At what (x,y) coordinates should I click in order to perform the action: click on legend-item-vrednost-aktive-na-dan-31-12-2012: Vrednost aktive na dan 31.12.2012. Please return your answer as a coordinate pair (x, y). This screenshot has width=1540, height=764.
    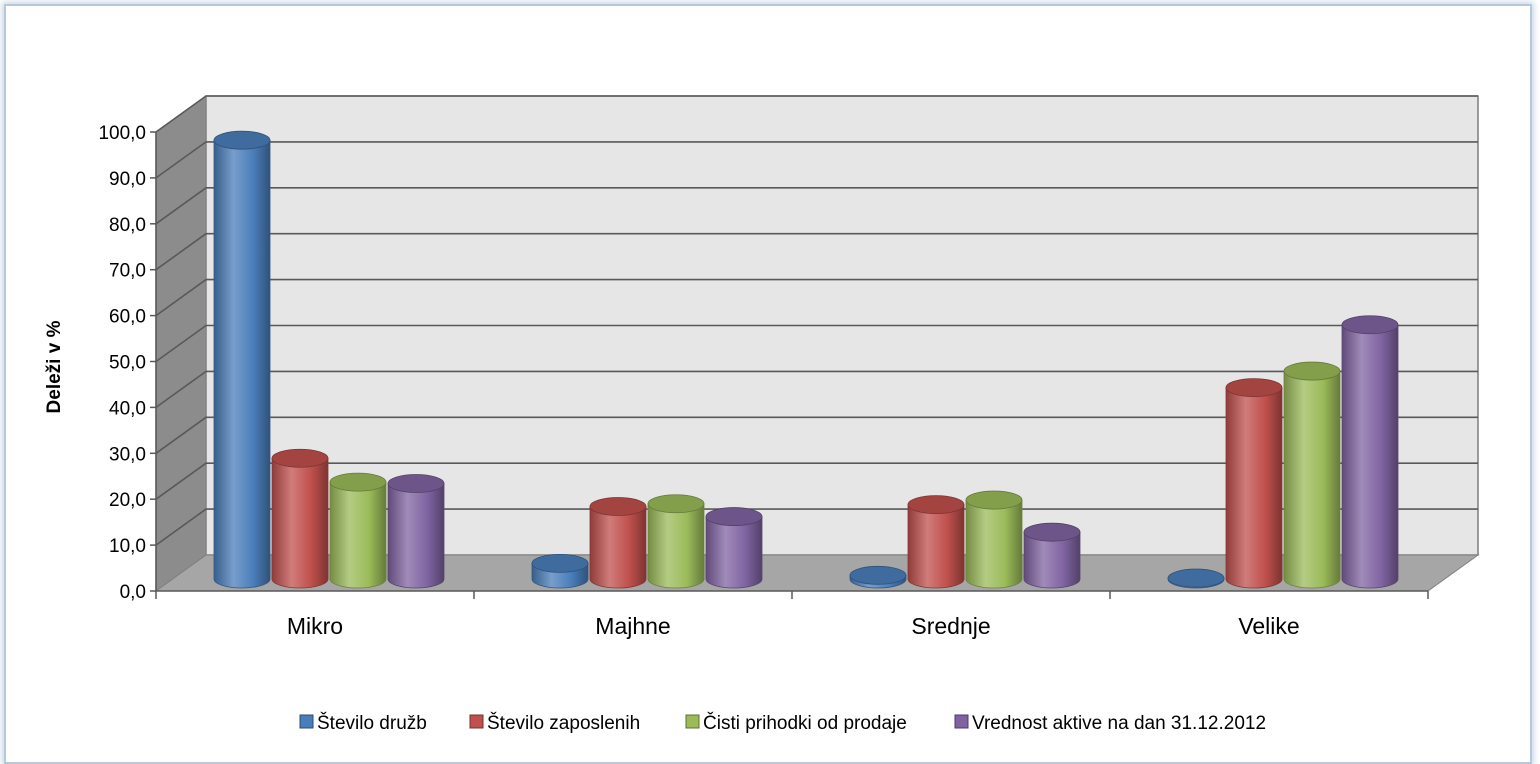
    Looking at the image, I should click on (1110, 723).